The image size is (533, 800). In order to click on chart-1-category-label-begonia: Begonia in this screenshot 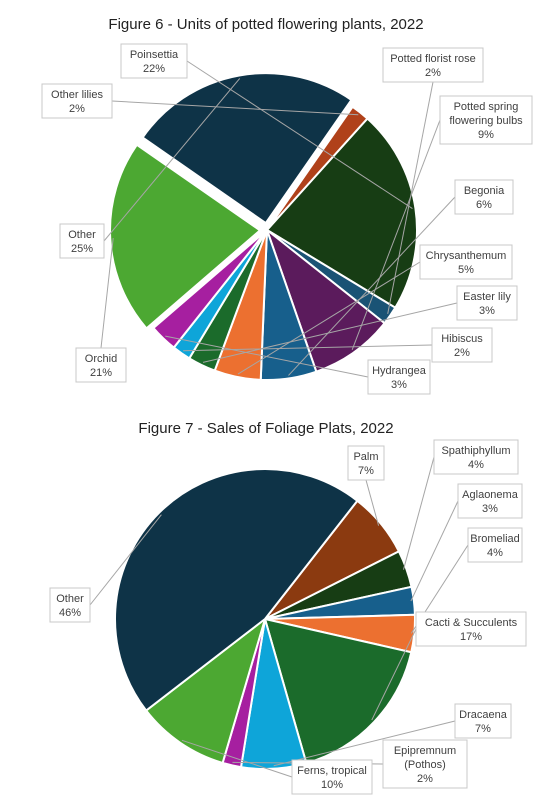, I will do `click(484, 191)`.